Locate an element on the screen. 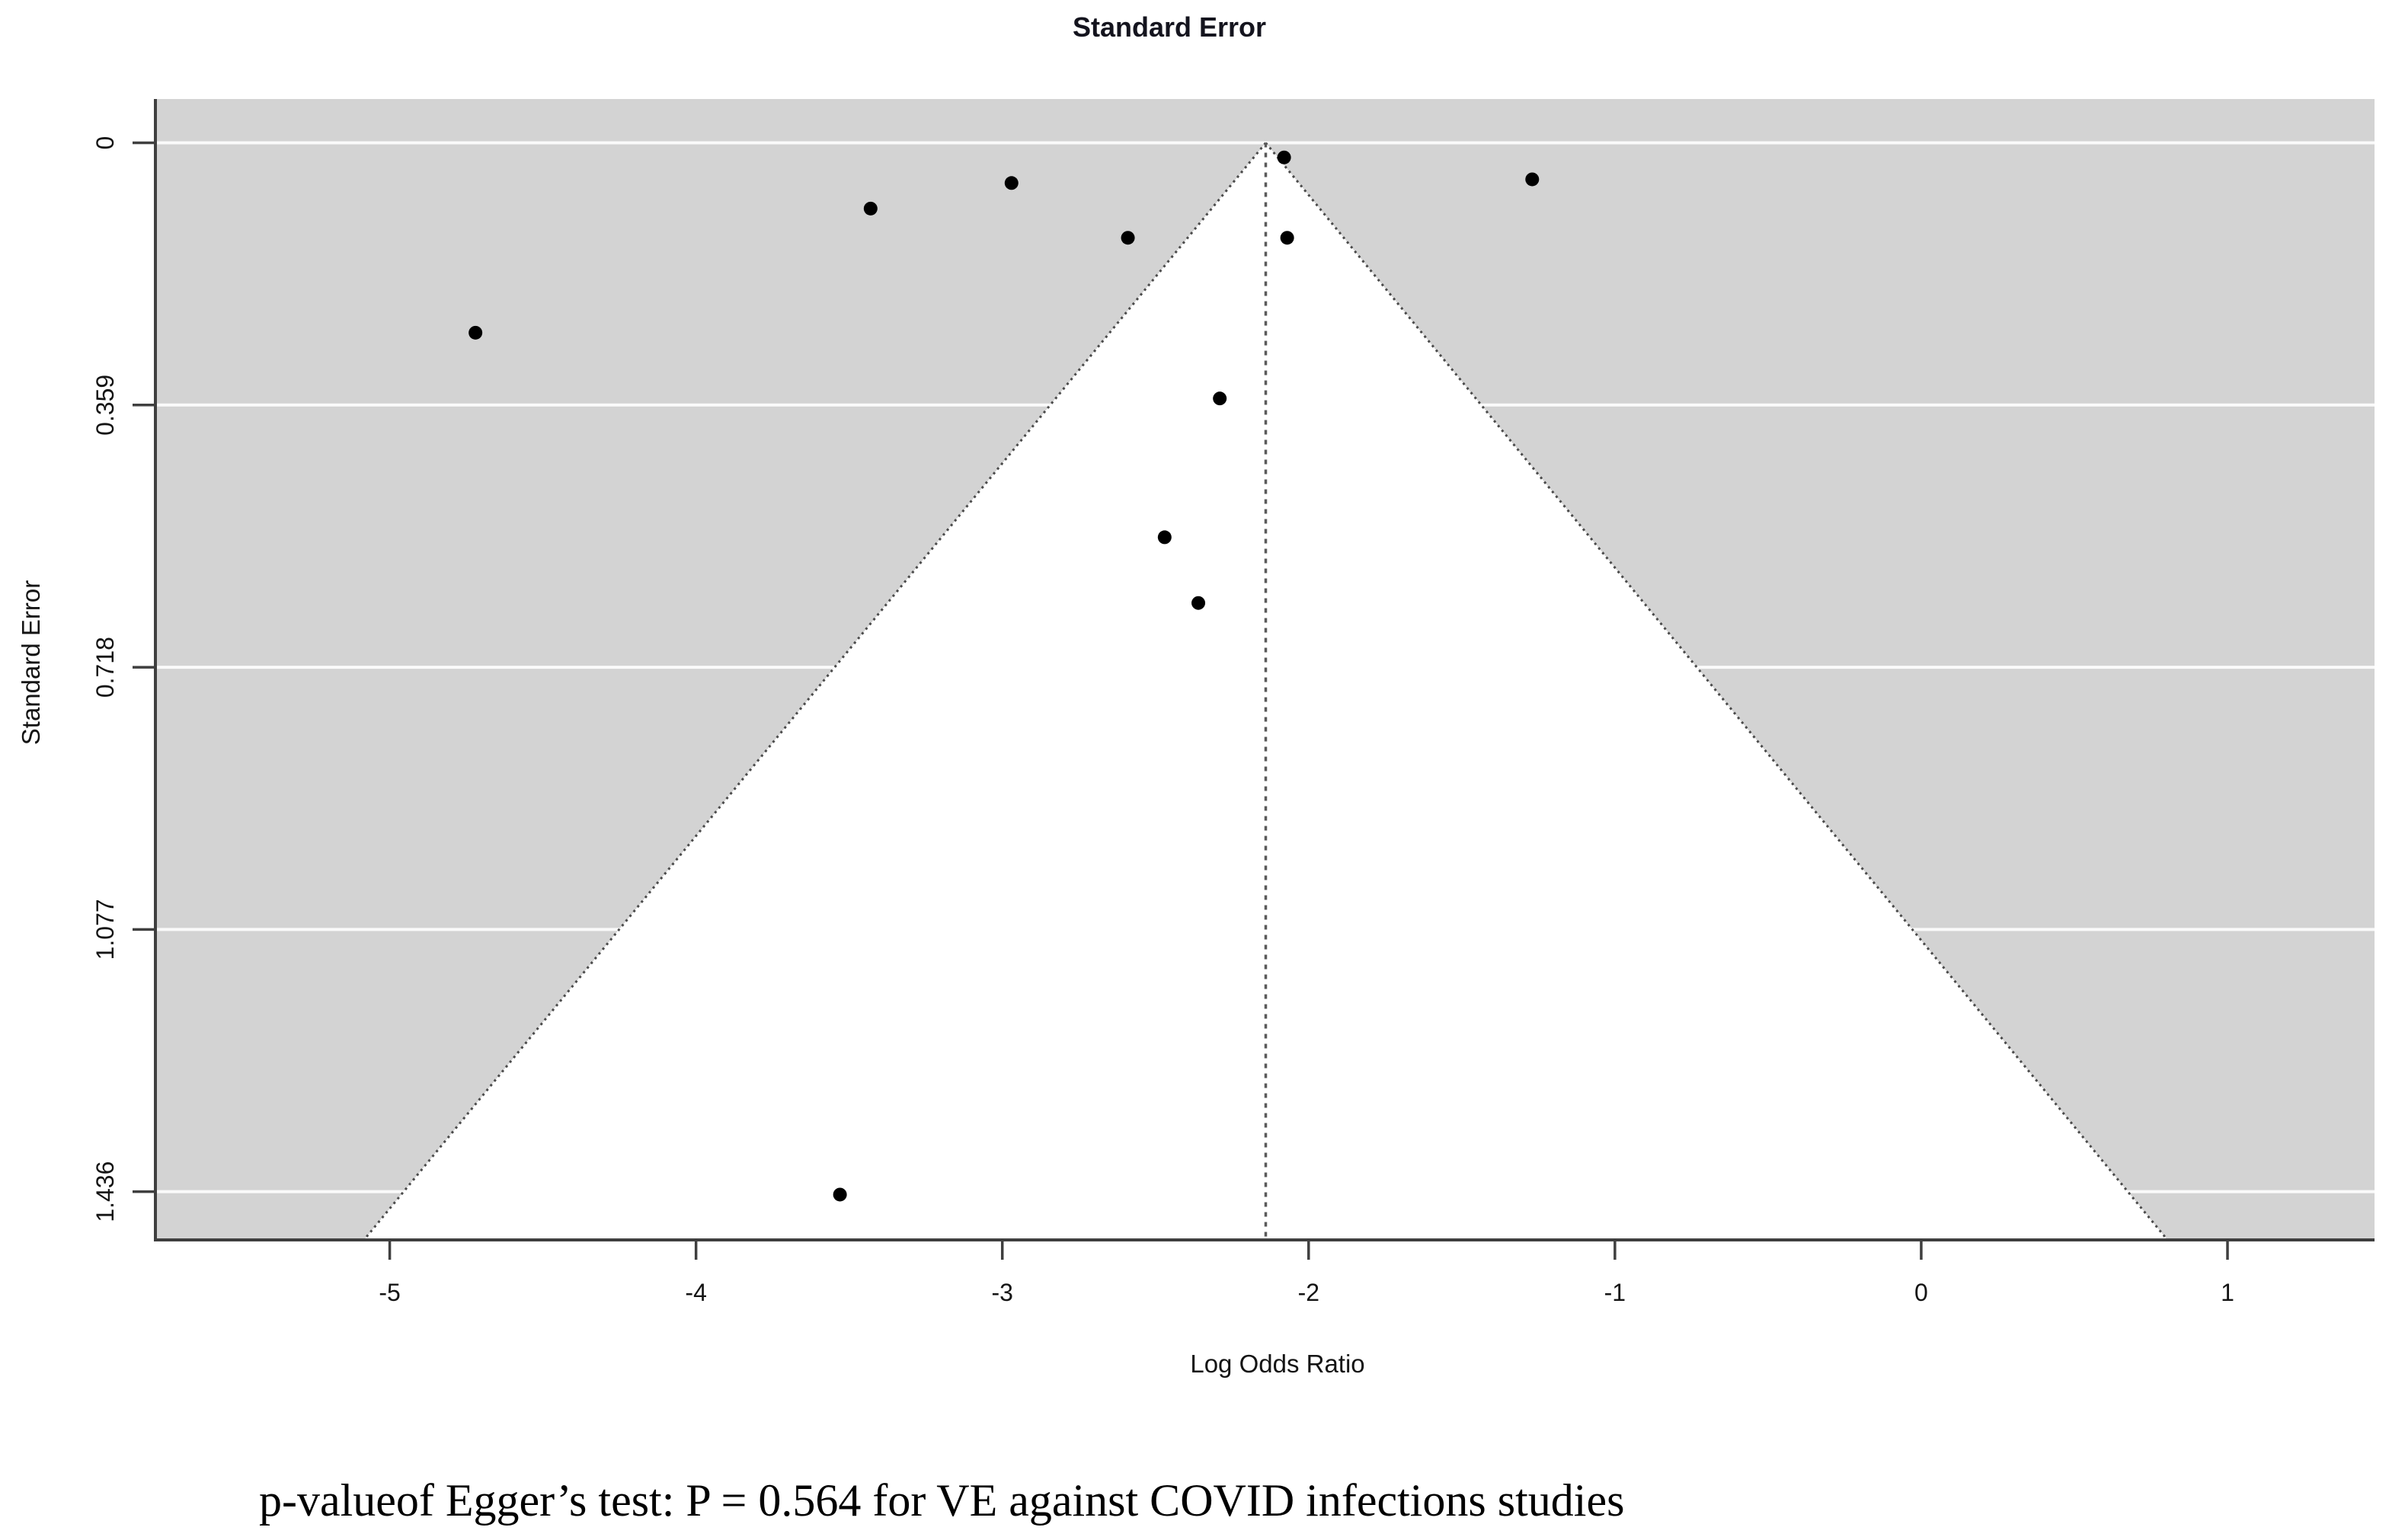  x-axis-title: Log Odds Ratio is located at coordinates (1277, 1364).